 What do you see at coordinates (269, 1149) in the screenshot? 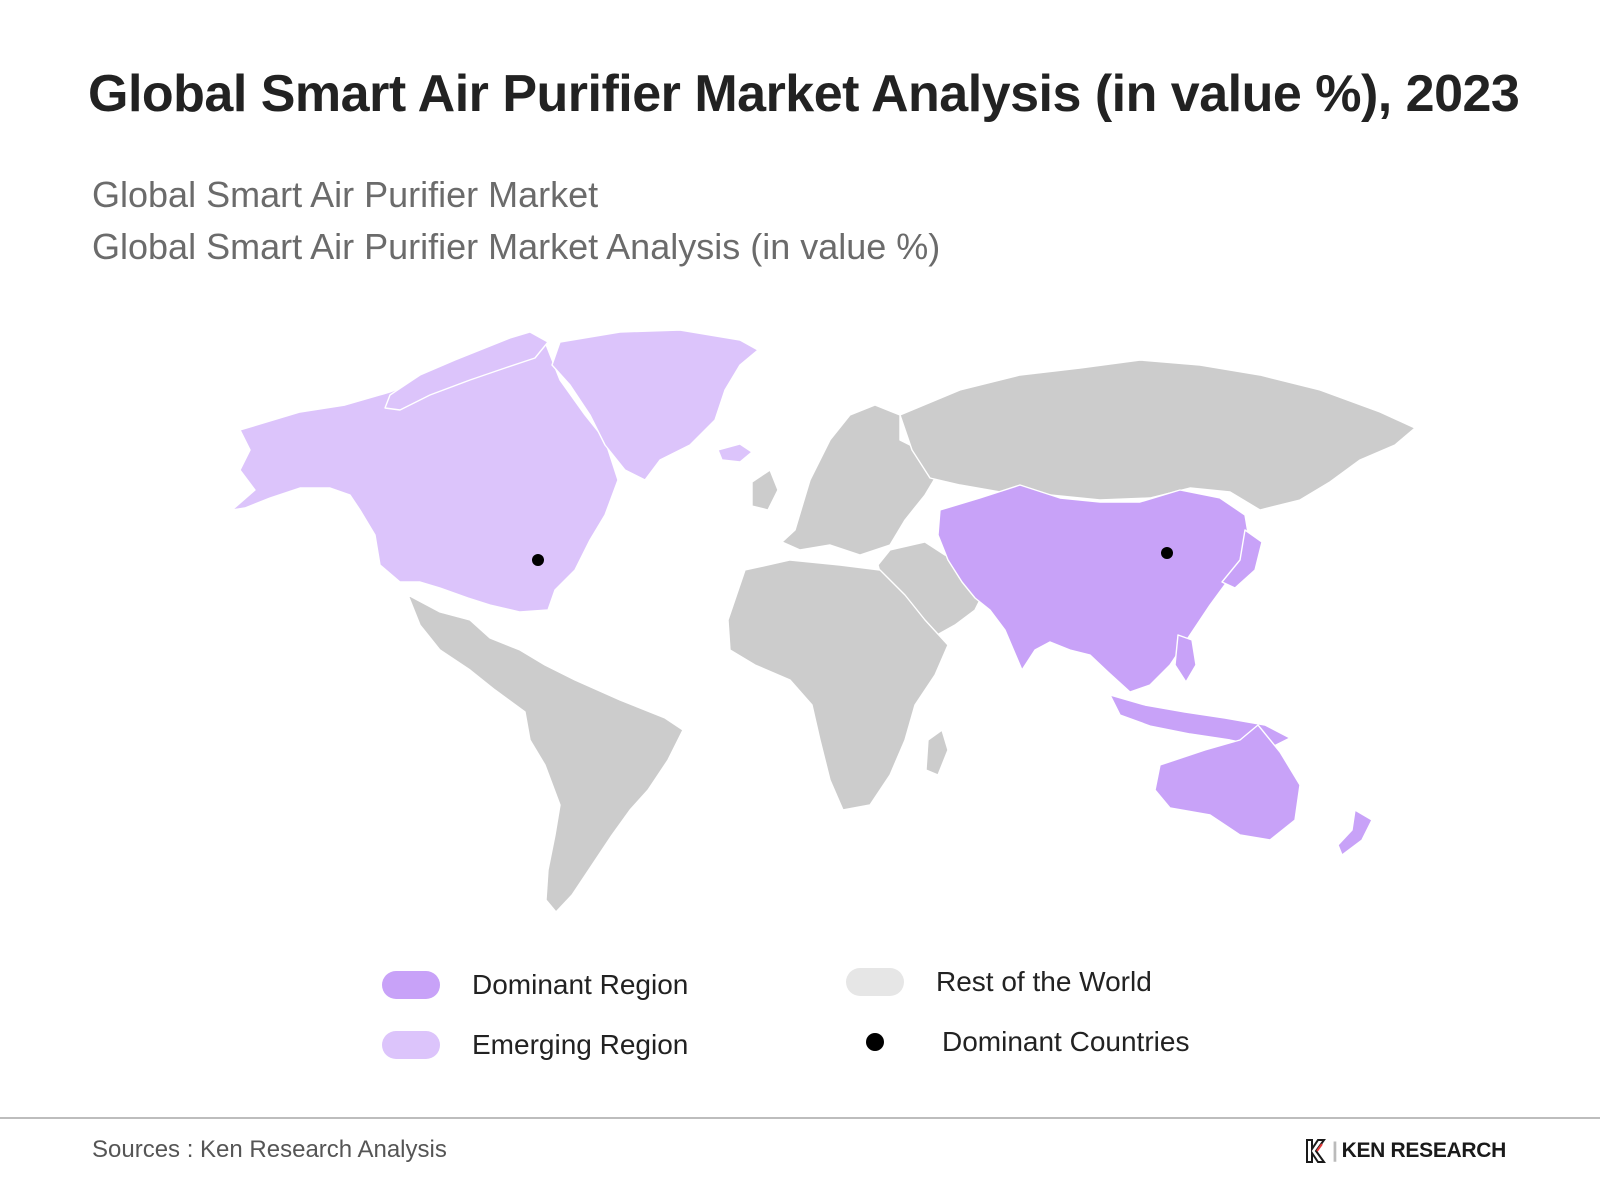
I see `source-note: Sources : Ken Research Analysis` at bounding box center [269, 1149].